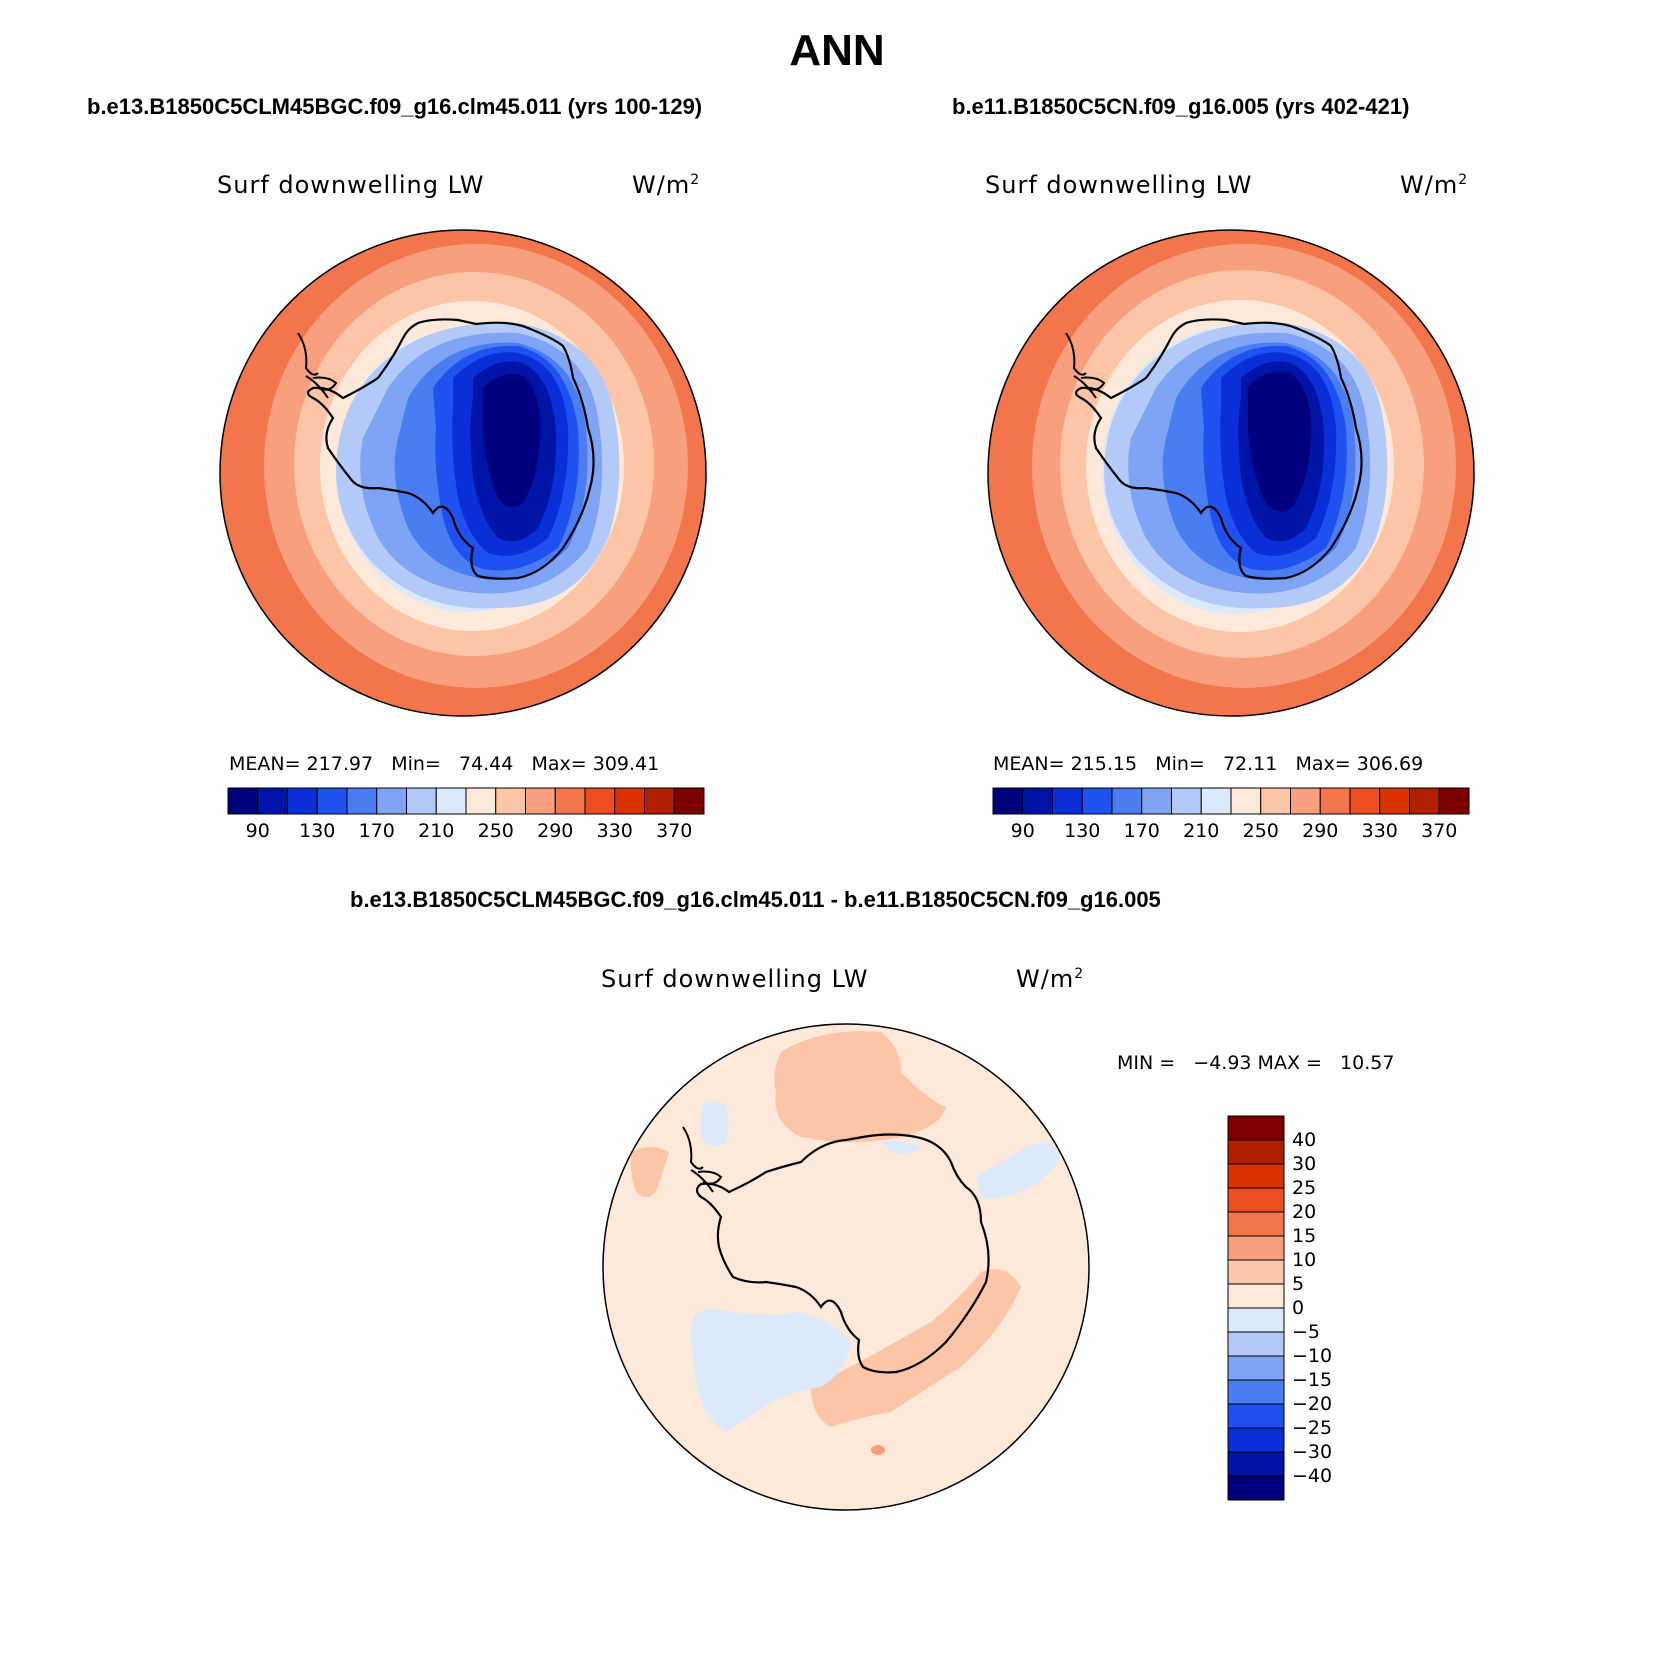 The height and width of the screenshot is (1677, 1674). What do you see at coordinates (1298, 1308) in the screenshot?
I see `colorbar-tick-label: 0` at bounding box center [1298, 1308].